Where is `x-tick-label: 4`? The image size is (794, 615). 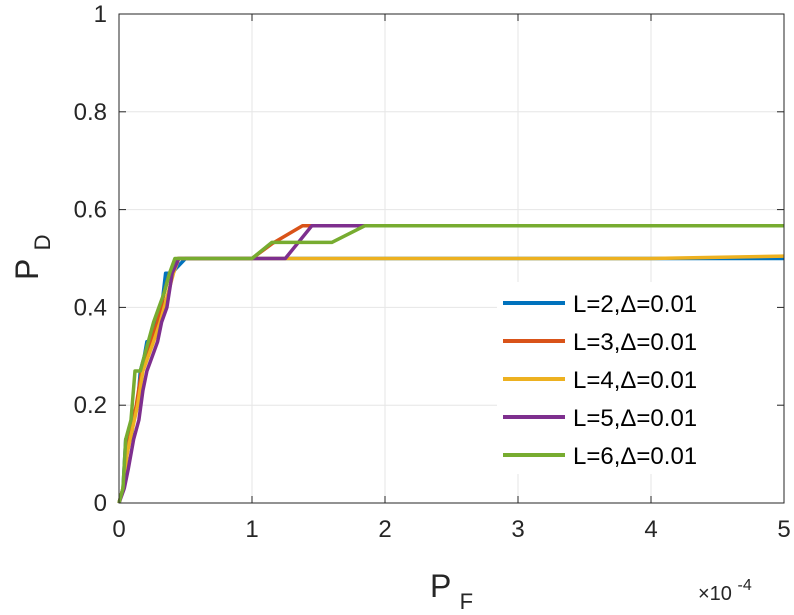 x-tick-label: 4 is located at coordinates (650, 529).